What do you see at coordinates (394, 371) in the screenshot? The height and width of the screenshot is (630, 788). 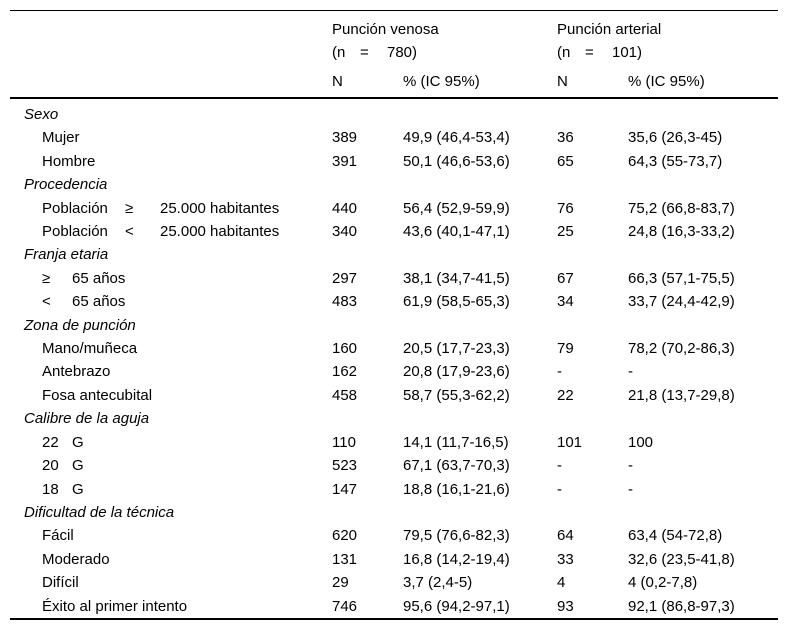 I see `data-row: Antebrazo 162 20,8 (17,9-23,6) - -` at bounding box center [394, 371].